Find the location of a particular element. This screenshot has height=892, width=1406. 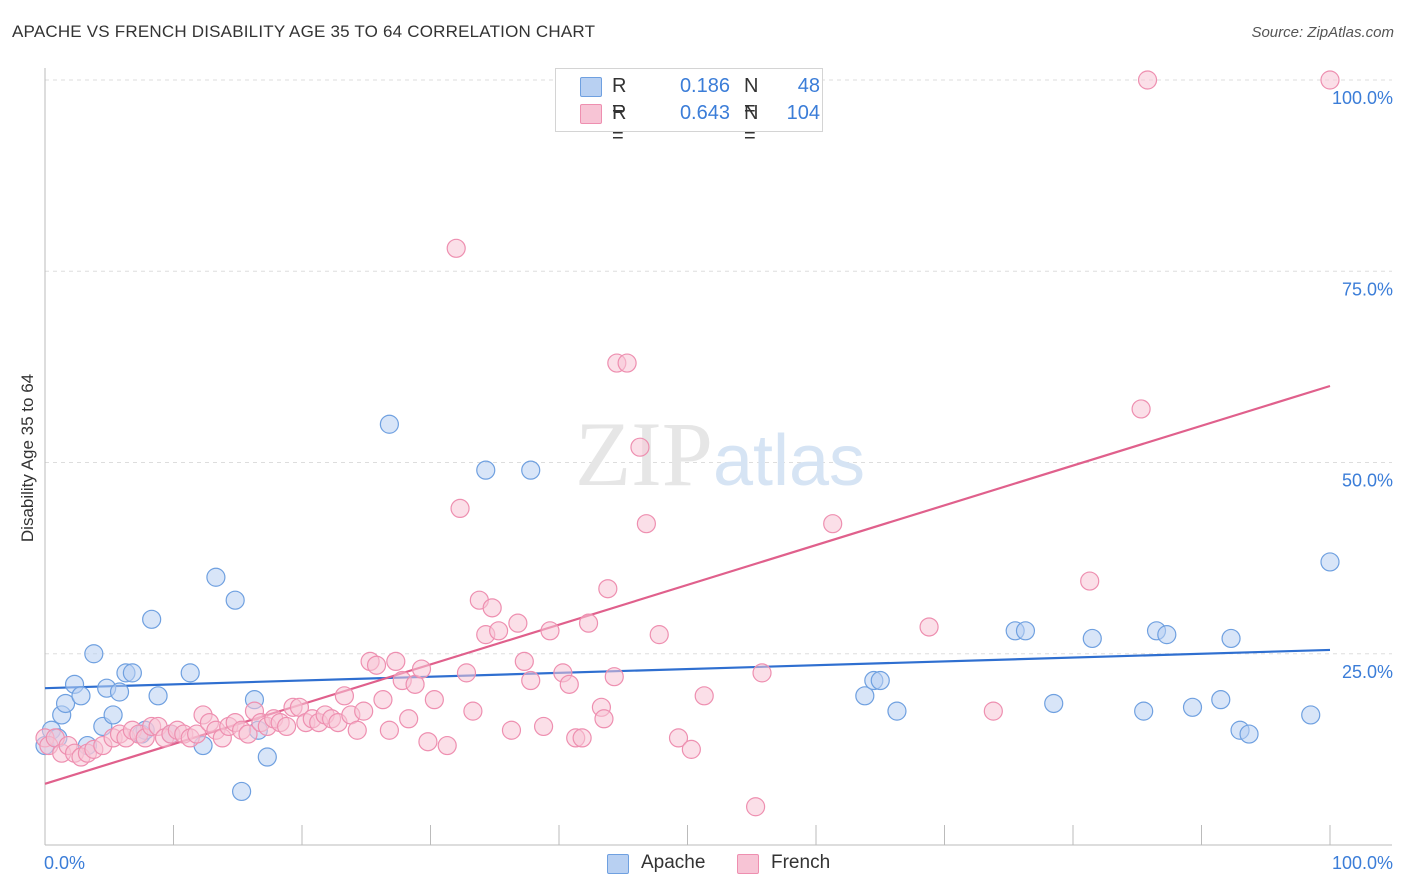

y-tick-label: 50.0% is located at coordinates (1367, 481).